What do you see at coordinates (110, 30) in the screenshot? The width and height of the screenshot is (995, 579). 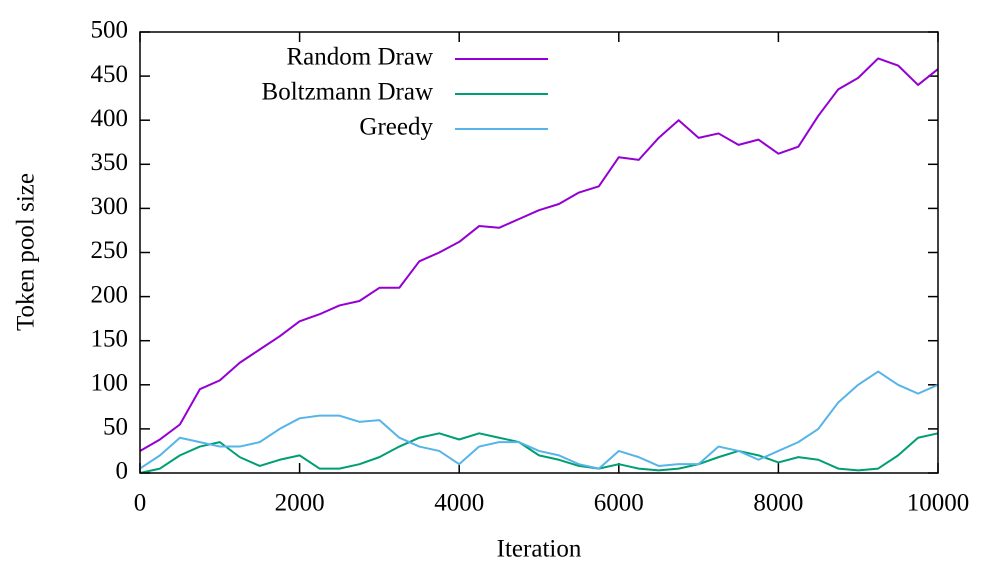 I see `y-tick-label: 500` at bounding box center [110, 30].